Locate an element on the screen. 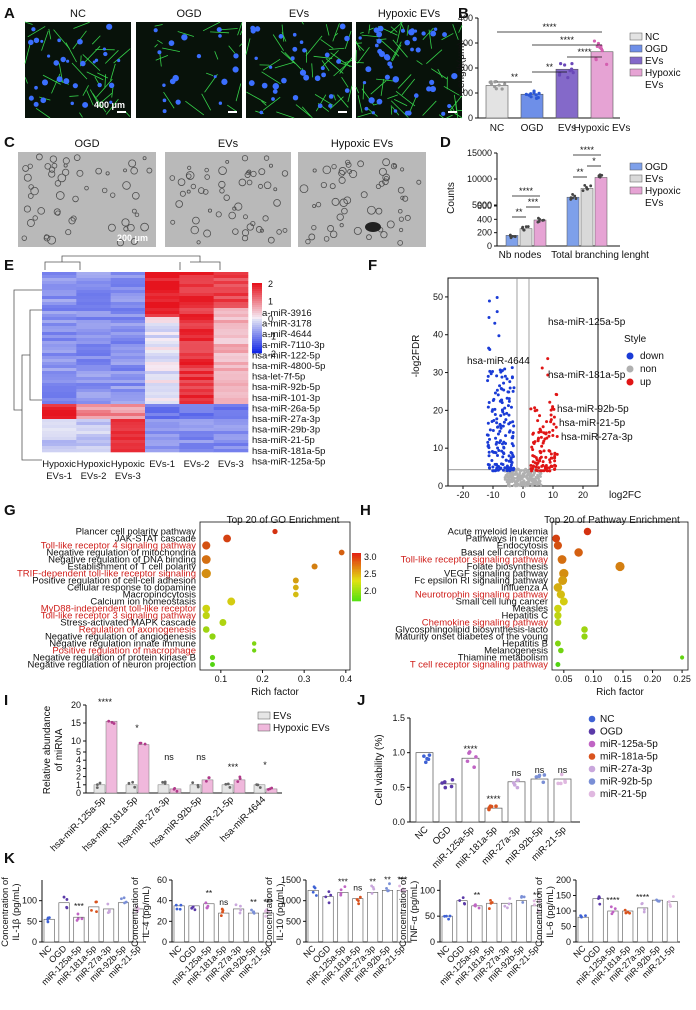  tick-label: -10 is located at coordinates (492, 495).